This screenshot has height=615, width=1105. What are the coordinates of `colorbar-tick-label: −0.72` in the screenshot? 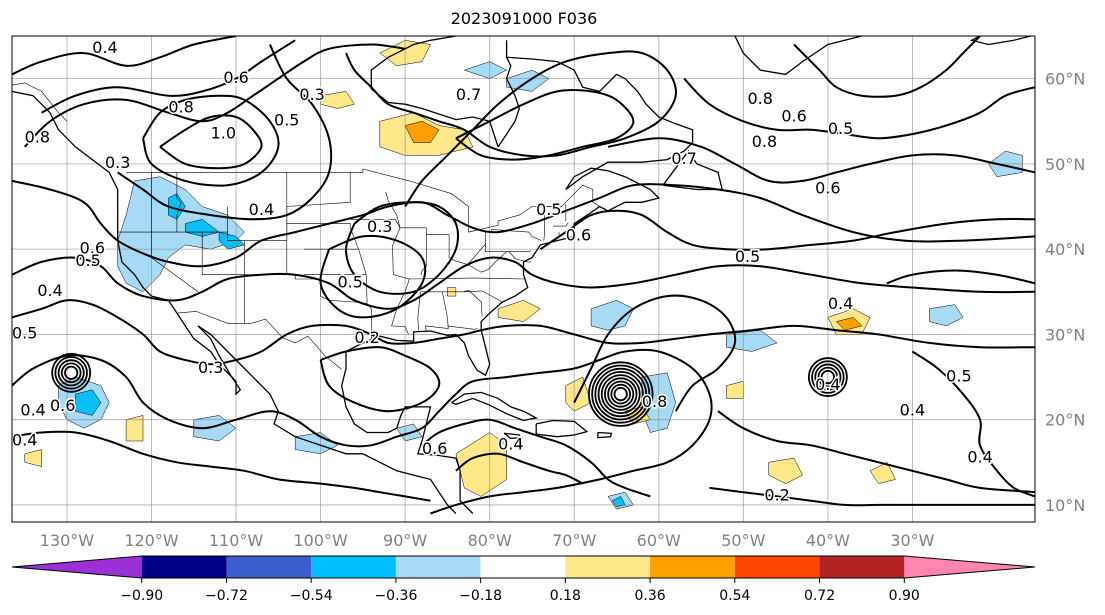 It's located at (226, 596).